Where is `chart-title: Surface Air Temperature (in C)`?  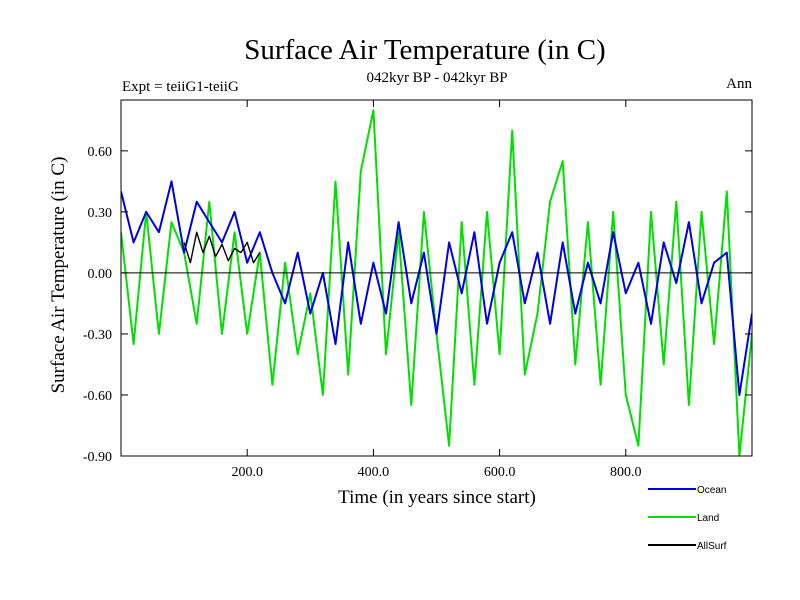 chart-title: Surface Air Temperature (in C) is located at coordinates (424, 50).